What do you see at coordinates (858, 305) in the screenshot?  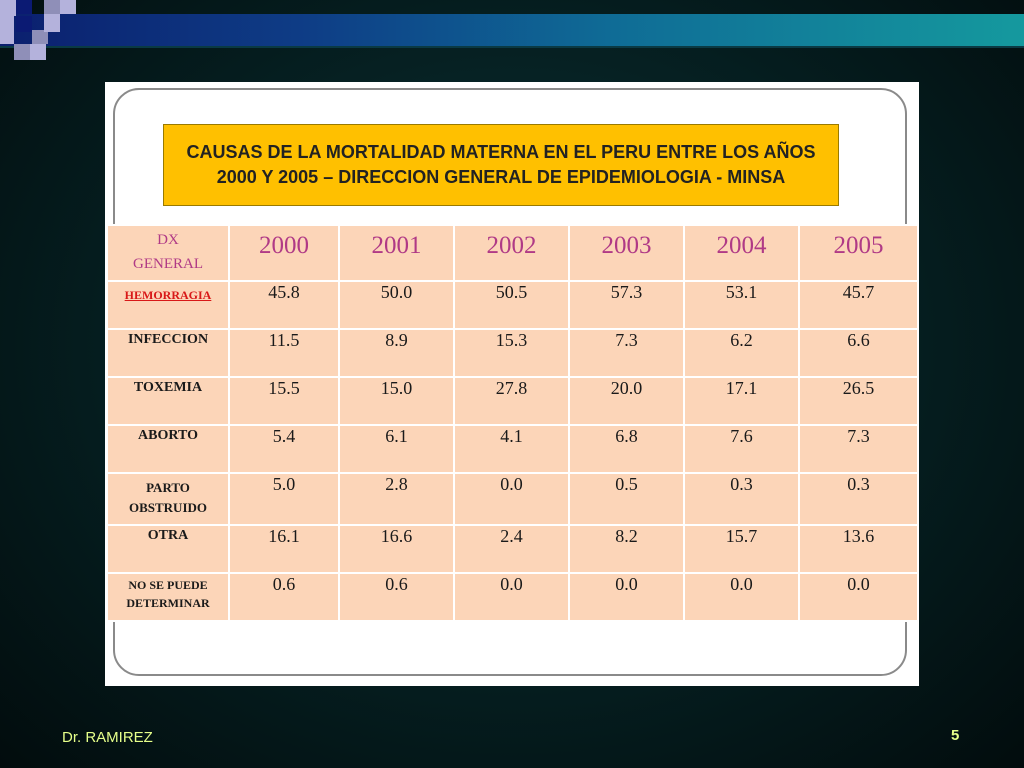 I see `table-cell: 45.7` at bounding box center [858, 305].